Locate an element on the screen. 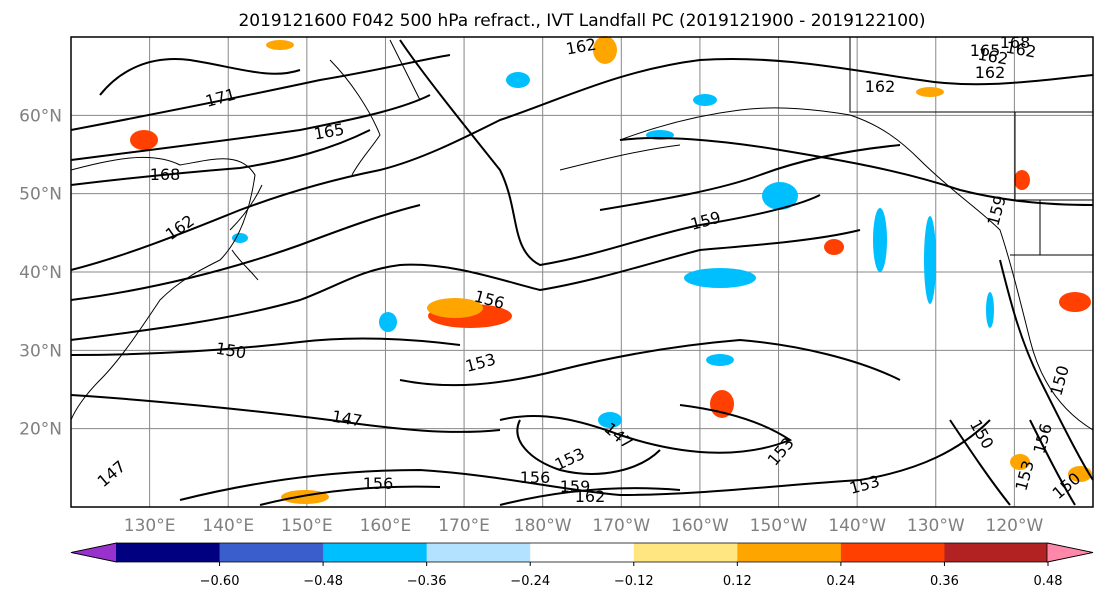  coastline-aleutians is located at coordinates (620, 157).